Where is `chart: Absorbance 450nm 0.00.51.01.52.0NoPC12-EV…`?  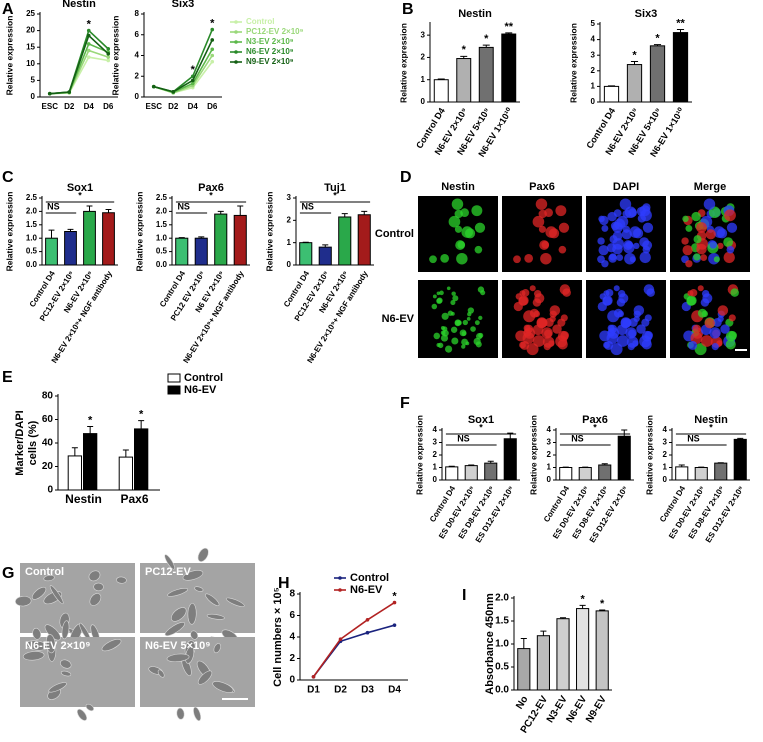 chart: Absorbance 450nm 0.00.51.01.52.0NoPC12-EV… is located at coordinates (548, 664).